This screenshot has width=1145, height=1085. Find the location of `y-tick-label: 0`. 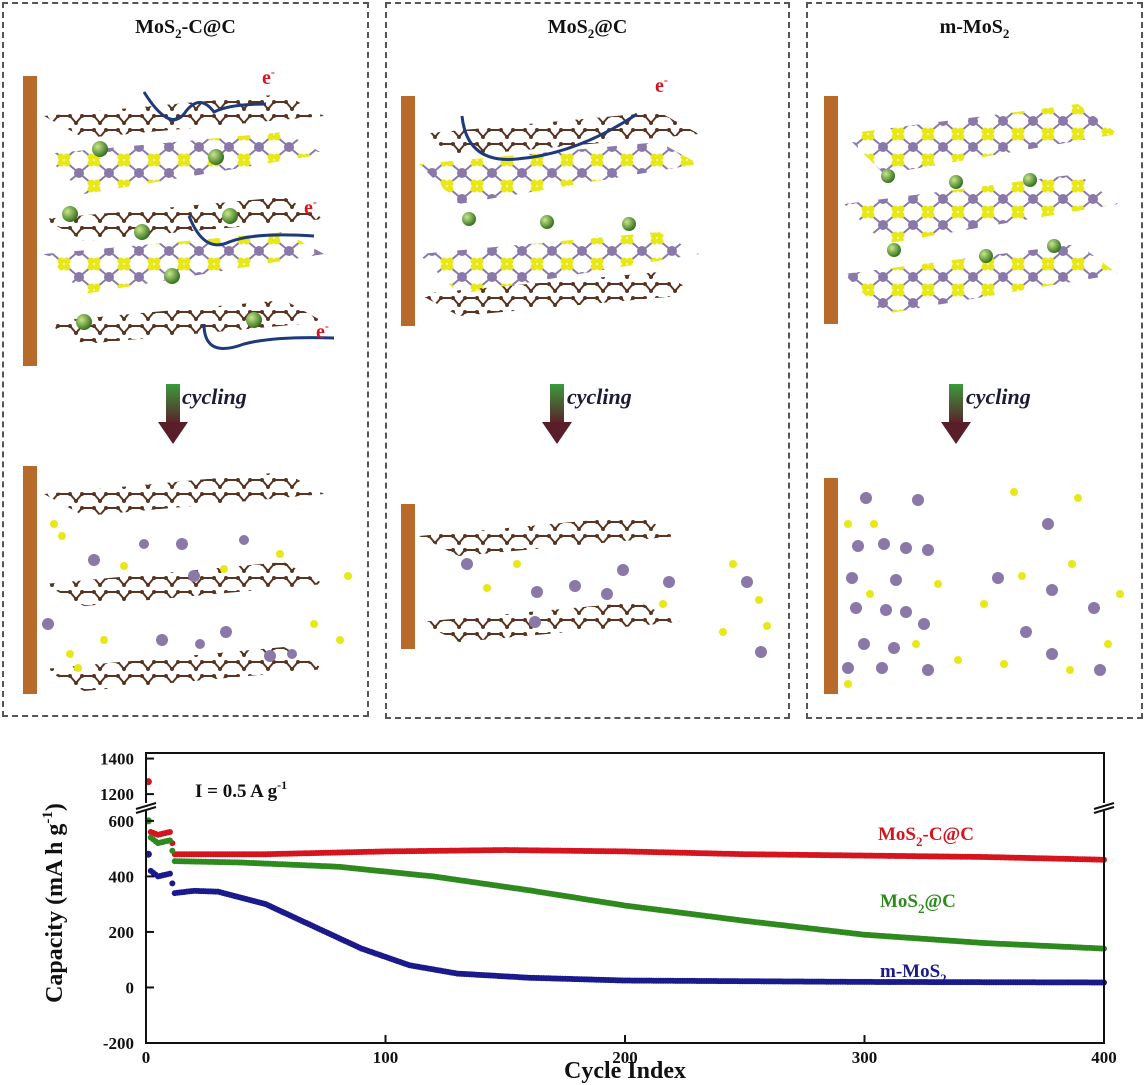

y-tick-label: 0 is located at coordinates (130, 987).